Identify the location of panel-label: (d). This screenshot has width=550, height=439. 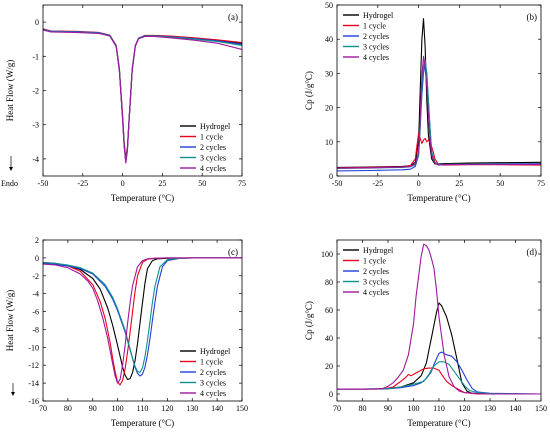
(532, 252).